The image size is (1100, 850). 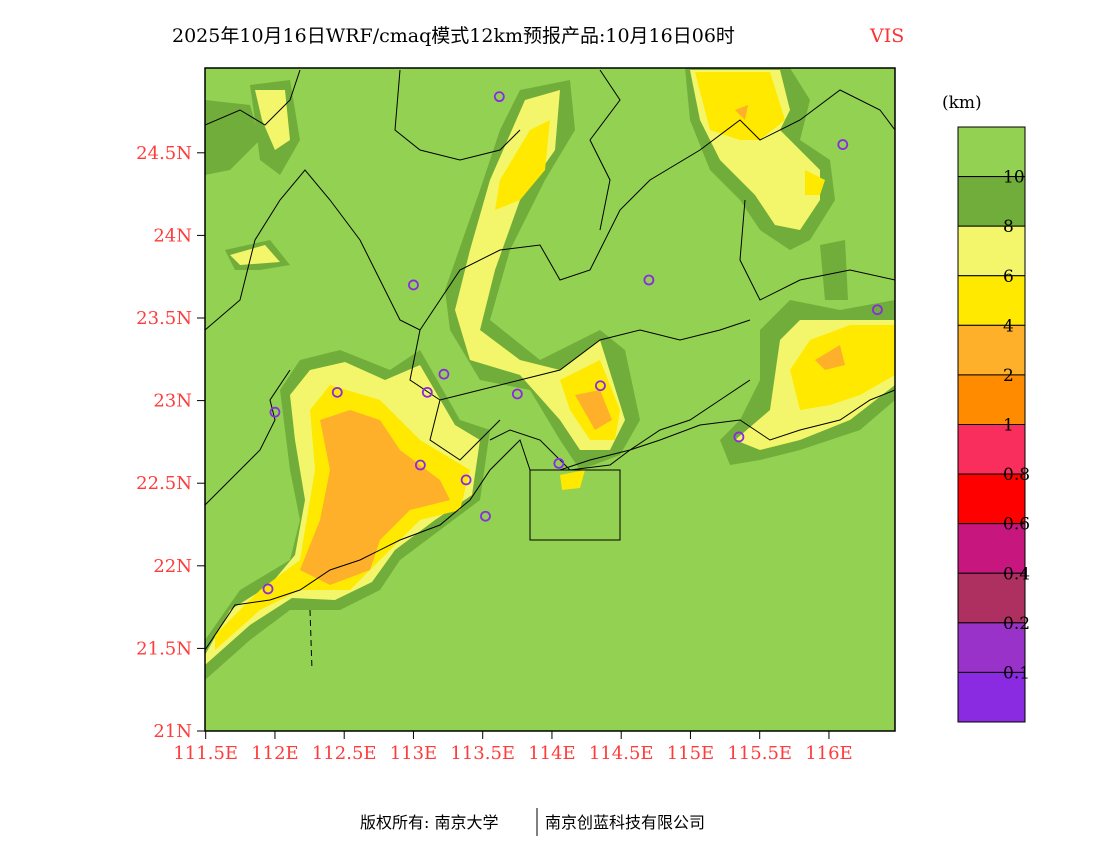 I want to click on x-tick-label: 112.5E, so click(x=344, y=753).